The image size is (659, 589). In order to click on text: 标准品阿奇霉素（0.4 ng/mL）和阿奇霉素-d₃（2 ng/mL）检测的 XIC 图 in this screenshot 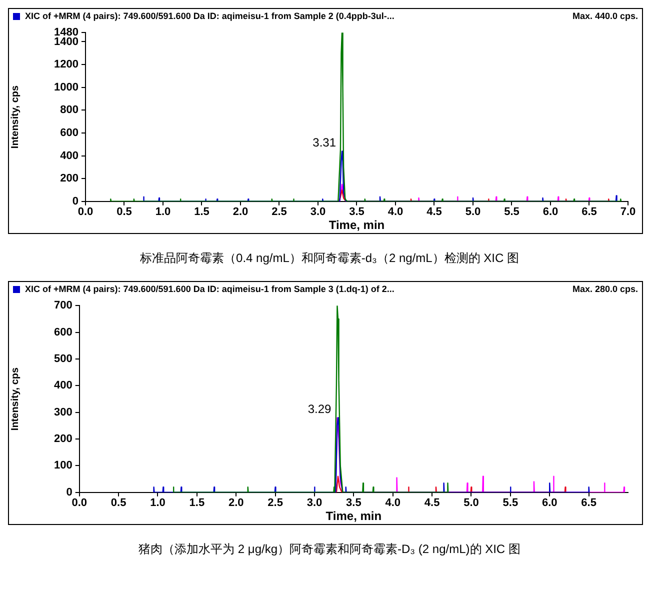, I will do `click(329, 258)`.